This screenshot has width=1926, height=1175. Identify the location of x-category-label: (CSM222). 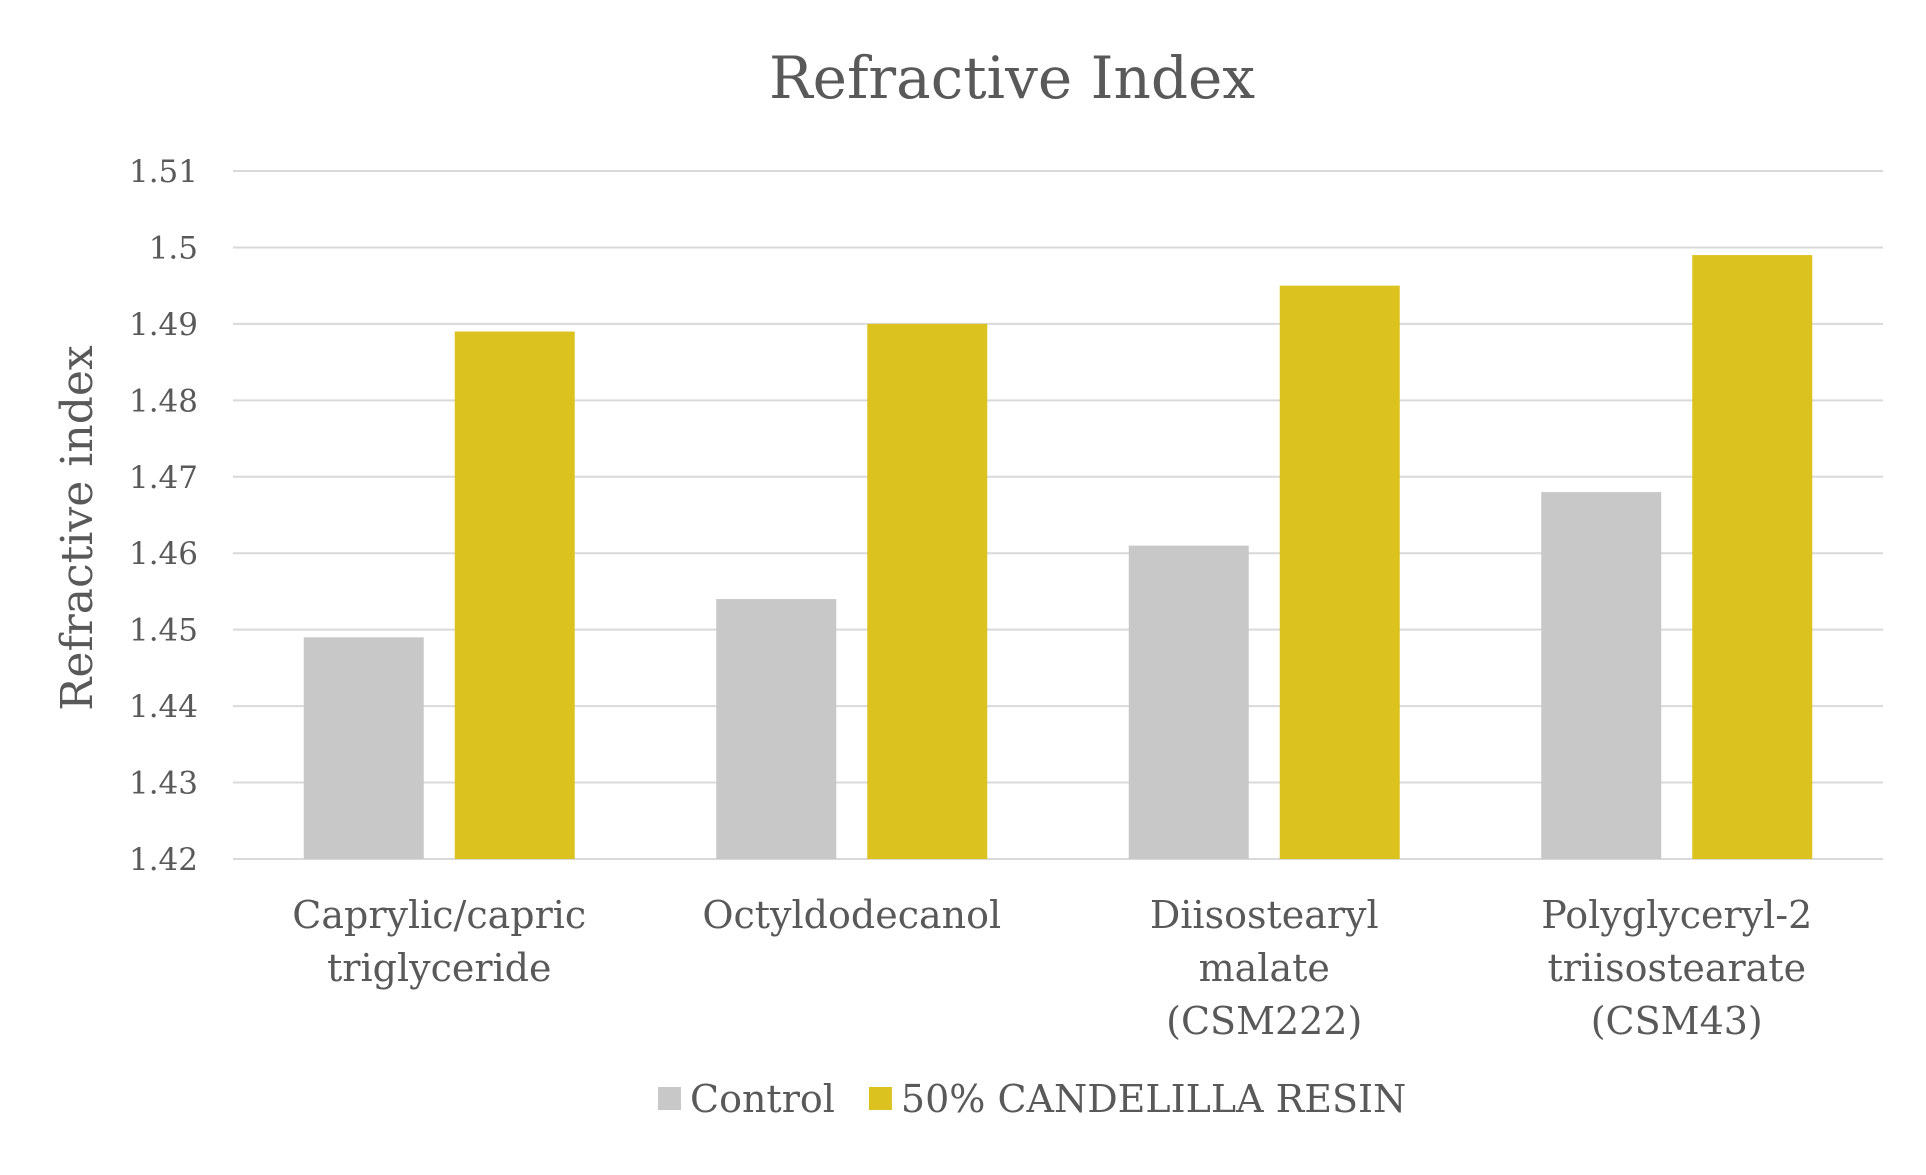
(1264, 1021).